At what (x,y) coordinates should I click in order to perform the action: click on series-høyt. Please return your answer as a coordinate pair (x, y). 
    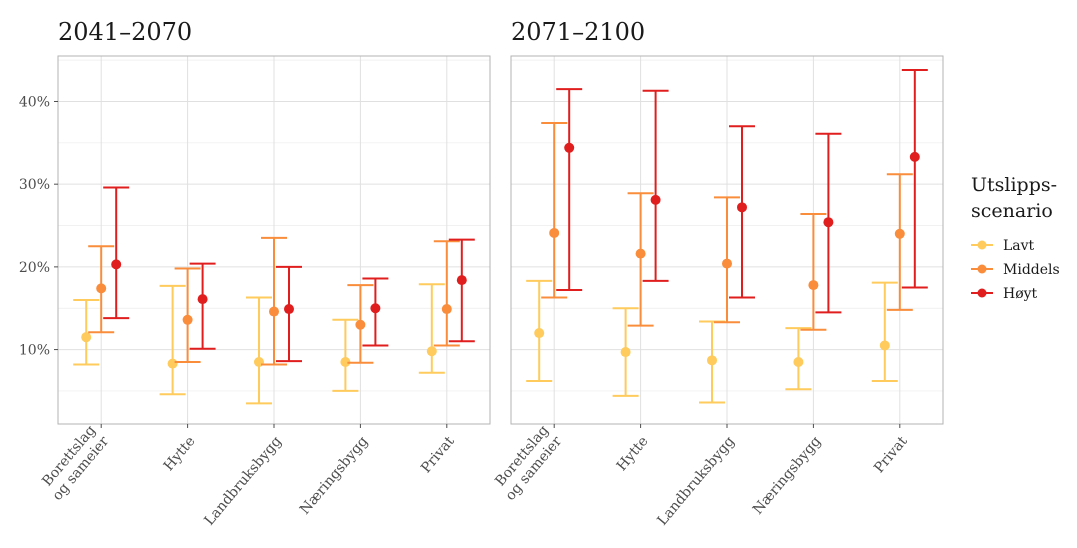
    Looking at the image, I should click on (289, 274).